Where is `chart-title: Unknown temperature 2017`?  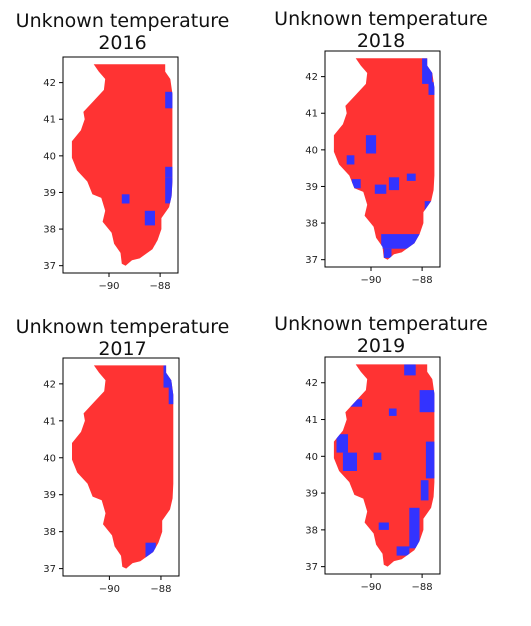
chart-title: Unknown temperature 2017 is located at coordinates (122, 338).